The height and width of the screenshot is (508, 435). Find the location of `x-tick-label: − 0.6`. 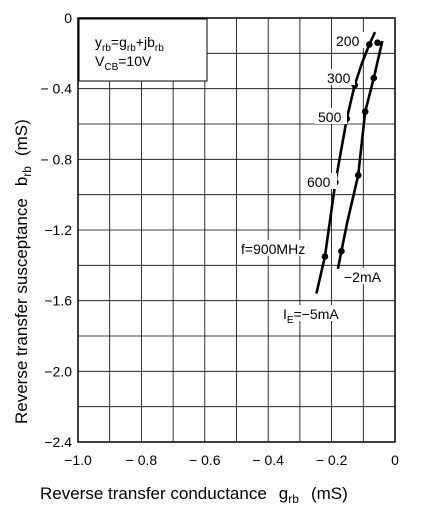

x-tick-label: − 0.6 is located at coordinates (205, 460).